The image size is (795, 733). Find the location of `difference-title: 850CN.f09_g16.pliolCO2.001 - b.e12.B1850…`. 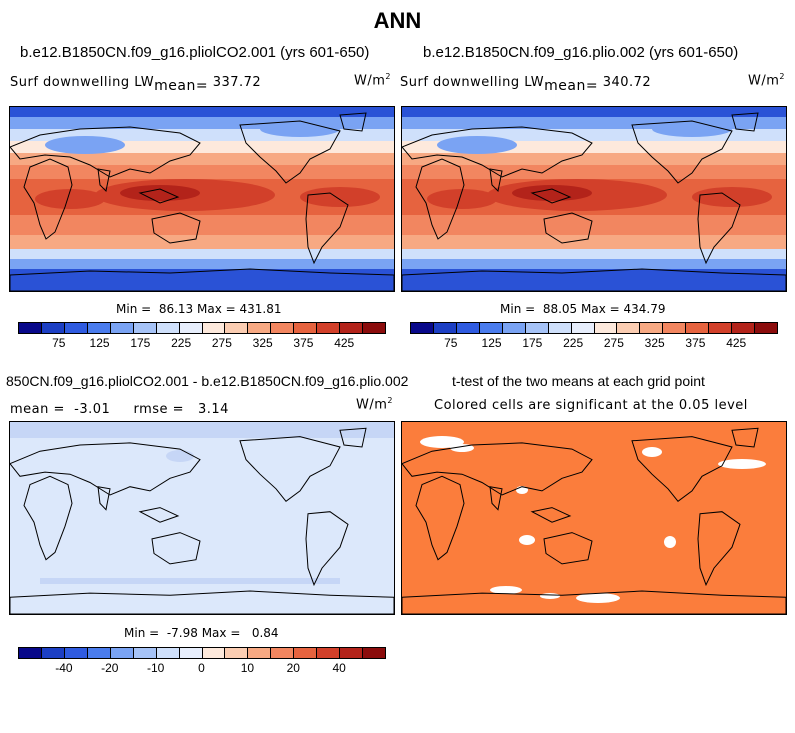

difference-title: 850CN.f09_g16.pliolCO2.001 - b.e12.B1850… is located at coordinates (207, 381).